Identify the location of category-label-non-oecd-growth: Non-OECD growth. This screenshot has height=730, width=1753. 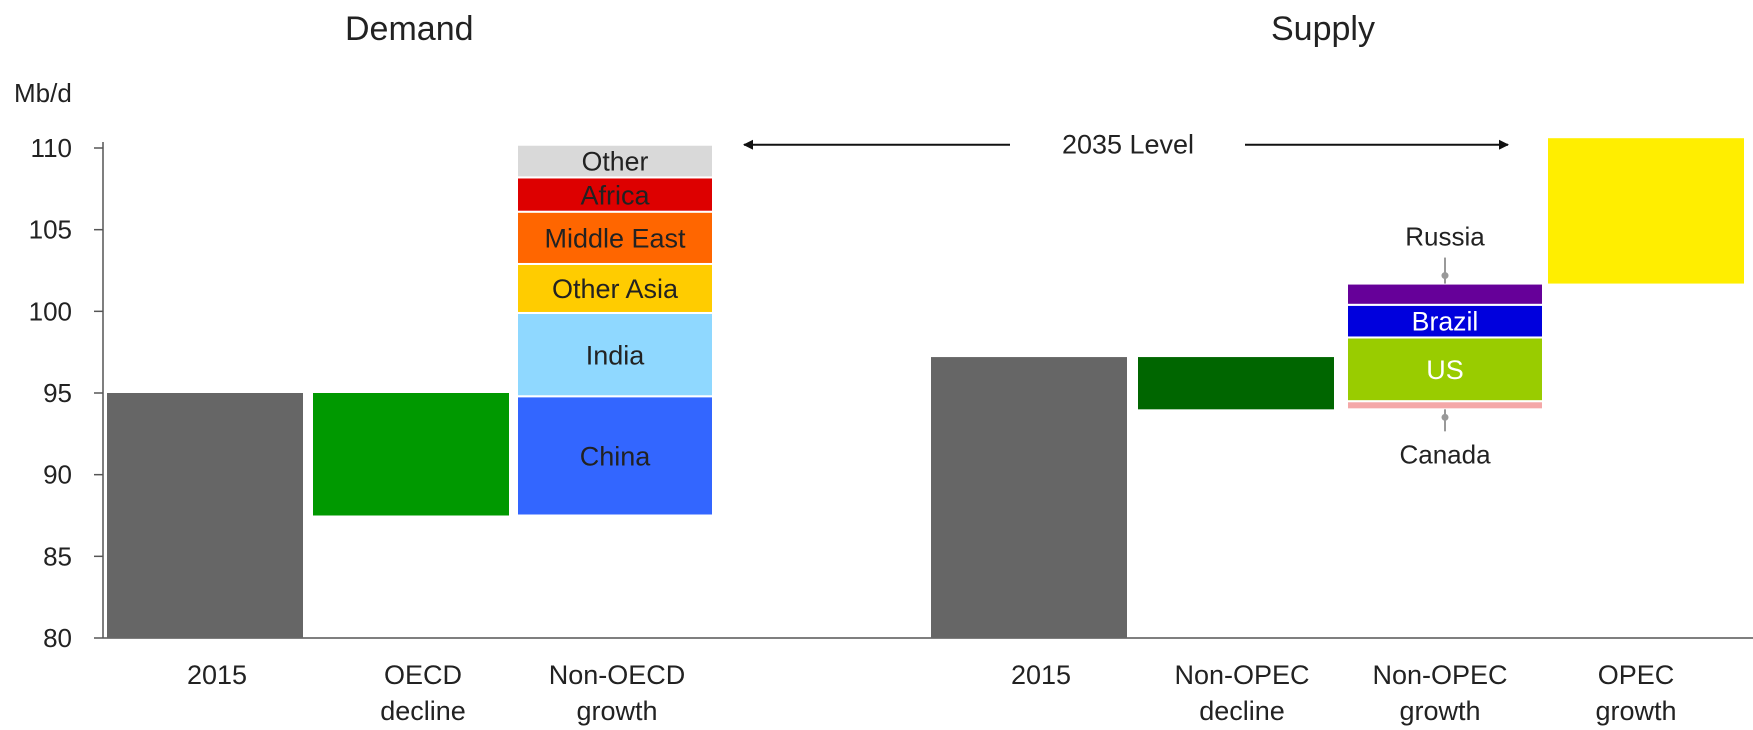
(617, 693).